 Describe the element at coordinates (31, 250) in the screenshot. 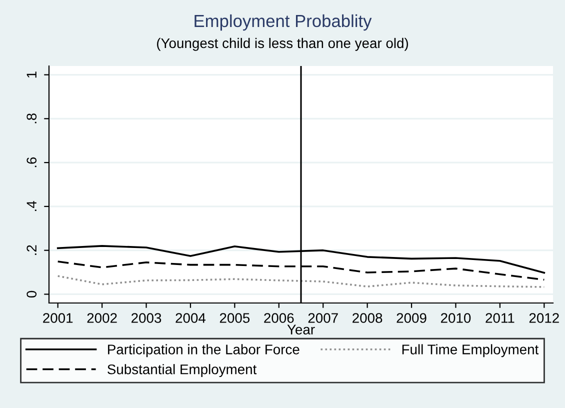

I see `y-tick-label: .2` at that location.